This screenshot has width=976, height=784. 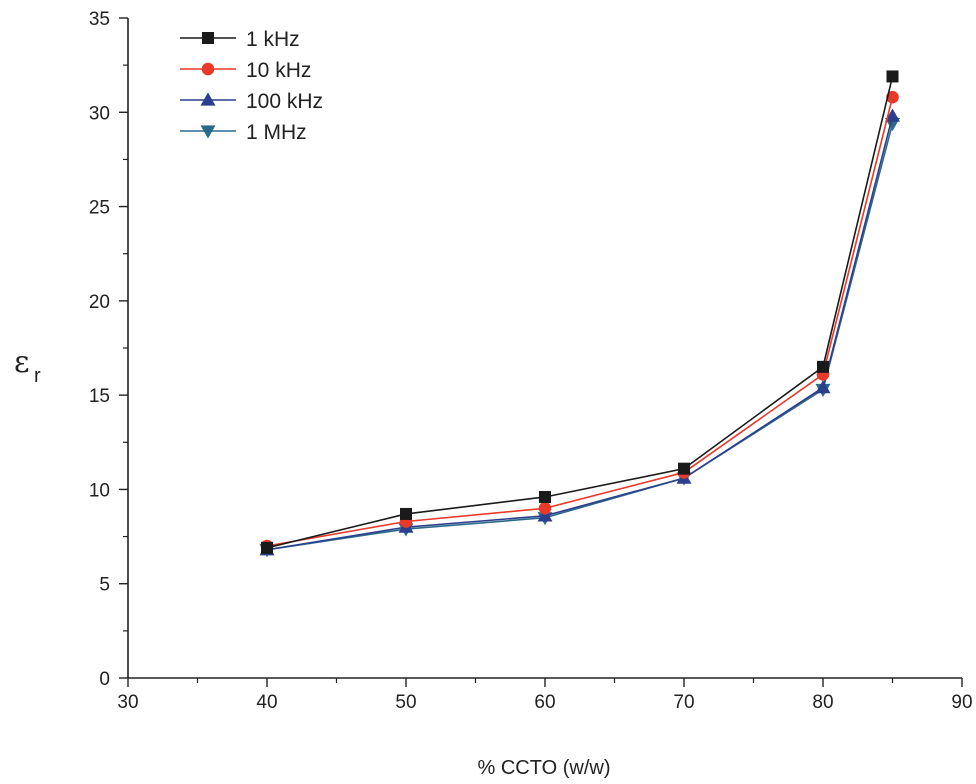 What do you see at coordinates (99, 113) in the screenshot?
I see `y-tick-label: 30` at bounding box center [99, 113].